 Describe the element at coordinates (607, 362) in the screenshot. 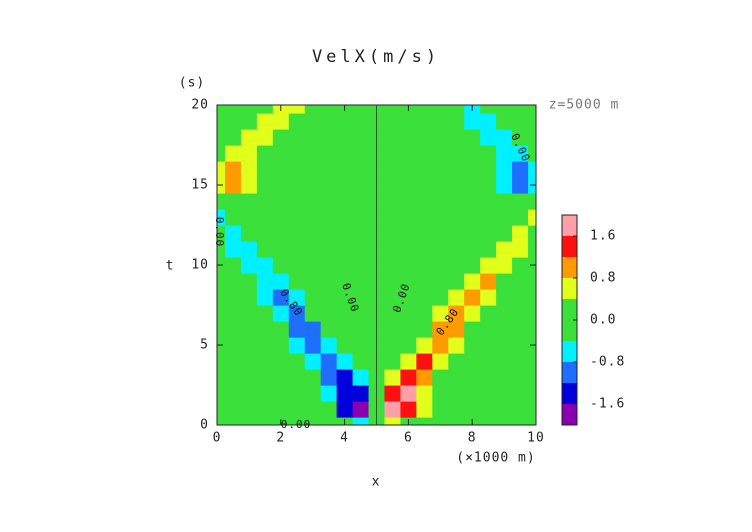

I see `colorbar-label: -0.8` at that location.